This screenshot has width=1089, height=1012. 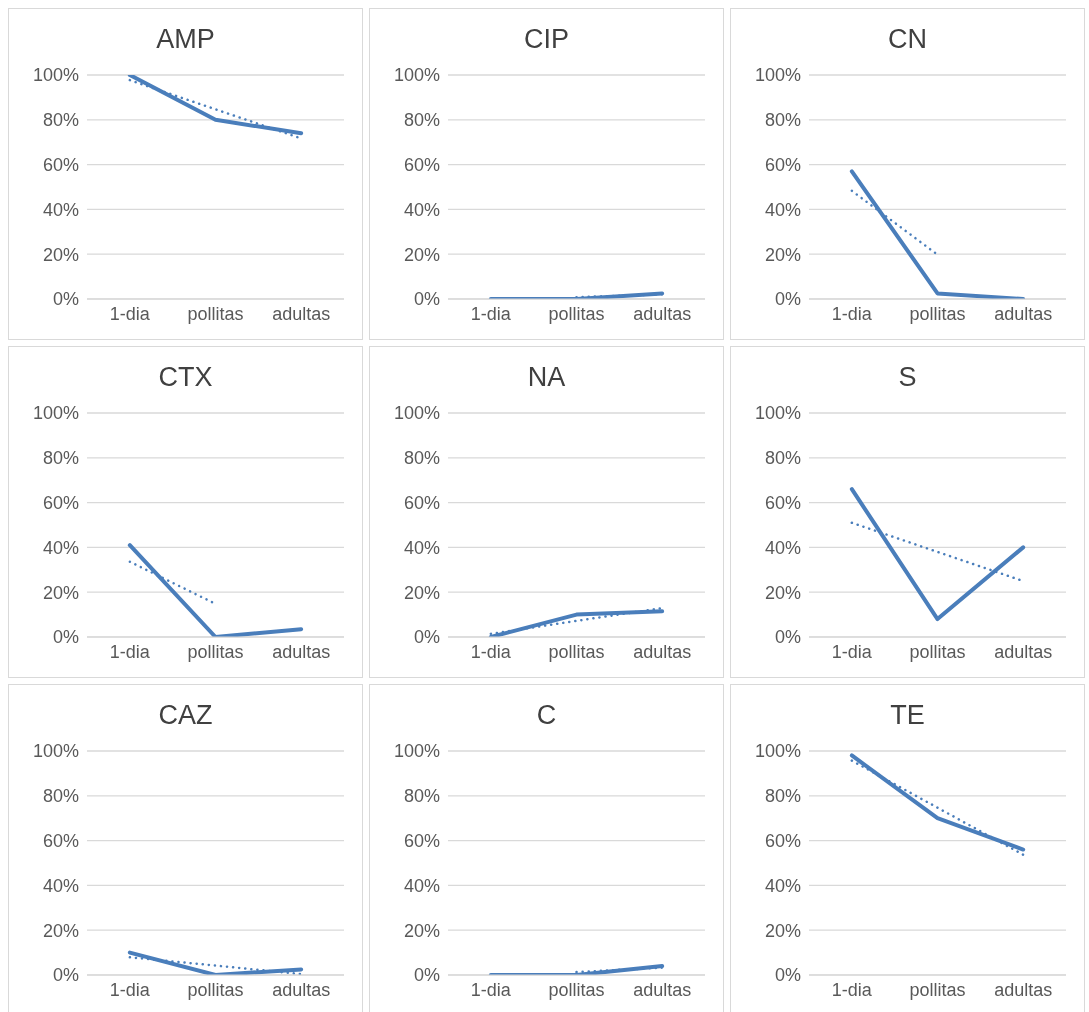 I want to click on chart-title: NA, so click(x=546, y=377).